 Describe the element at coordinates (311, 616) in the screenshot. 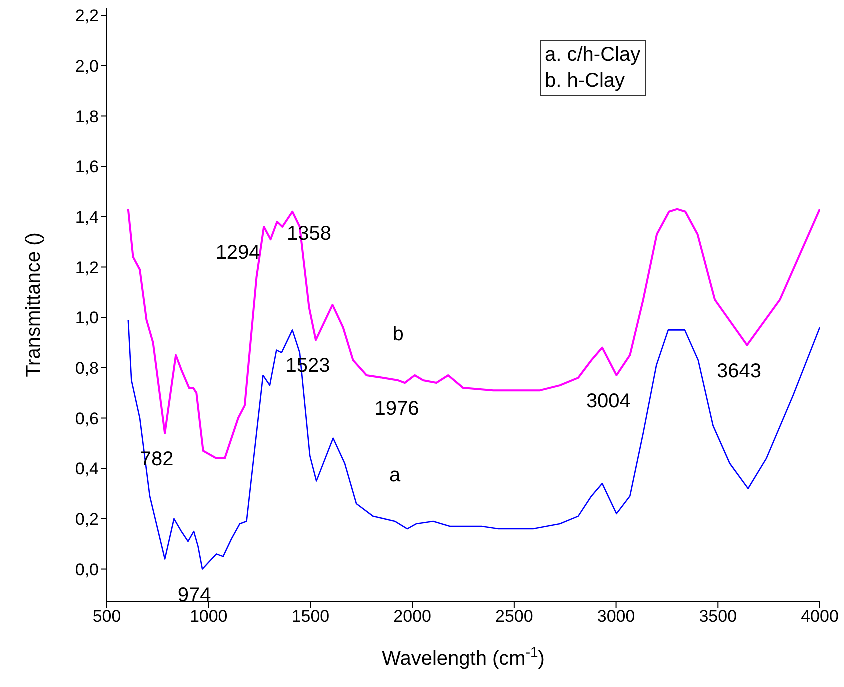

I see `x-tick-label: 1500` at that location.